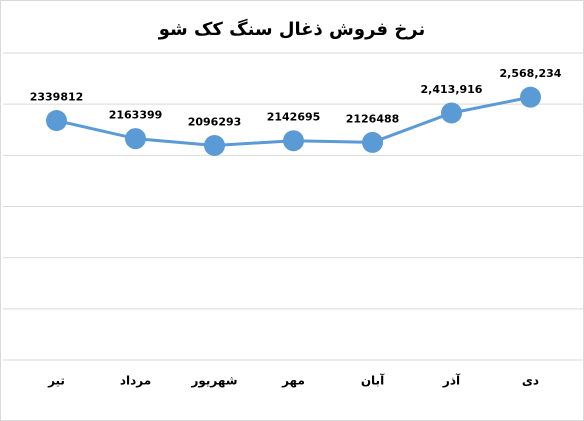 Image resolution: width=584 pixels, height=421 pixels. What do you see at coordinates (56, 381) in the screenshot?
I see `x-tick-label: تیر` at bounding box center [56, 381].